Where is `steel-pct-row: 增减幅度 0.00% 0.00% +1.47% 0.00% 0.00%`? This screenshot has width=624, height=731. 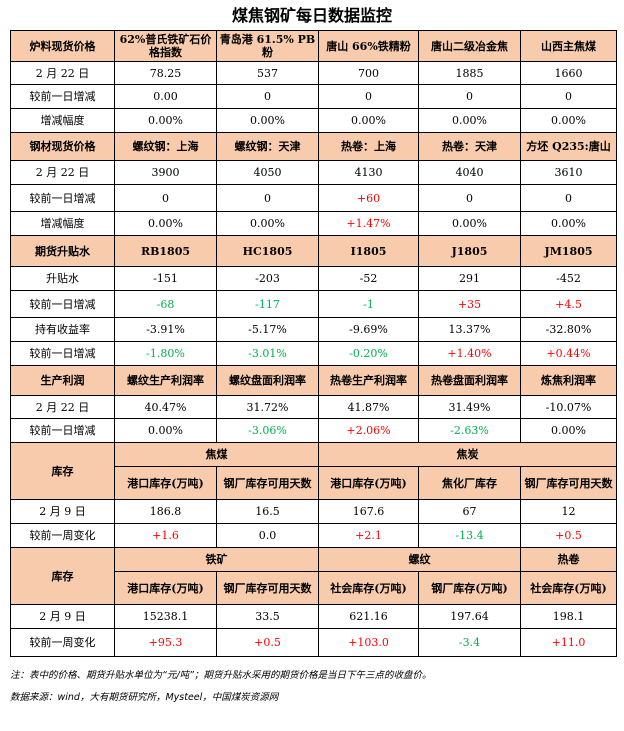
steel-pct-row: 增减幅度 0.00% 0.00% +1.47% 0.00% 0.00% is located at coordinates (313, 223).